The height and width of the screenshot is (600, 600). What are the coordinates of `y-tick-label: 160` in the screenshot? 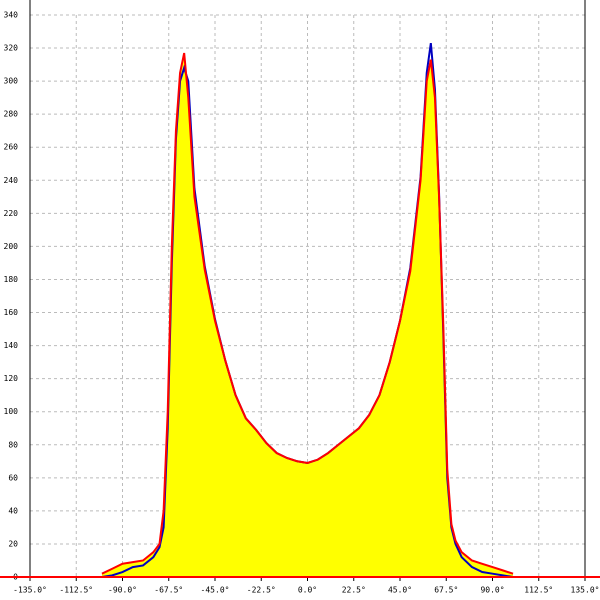 It's located at (11, 312).